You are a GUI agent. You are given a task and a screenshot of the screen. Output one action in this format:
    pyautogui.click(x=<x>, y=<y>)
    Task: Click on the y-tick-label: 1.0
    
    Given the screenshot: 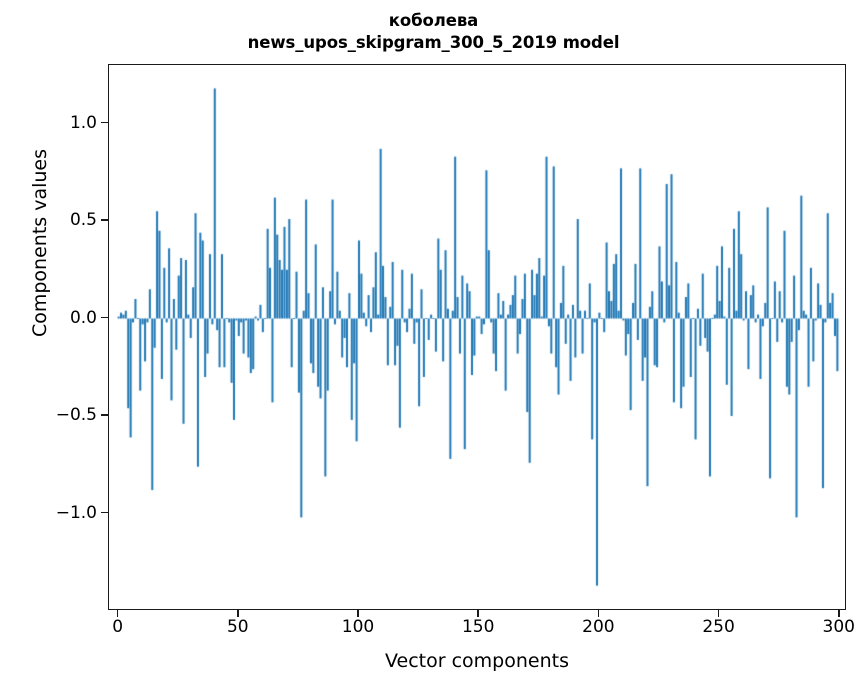 What is the action you would take?
    pyautogui.click(x=83, y=122)
    